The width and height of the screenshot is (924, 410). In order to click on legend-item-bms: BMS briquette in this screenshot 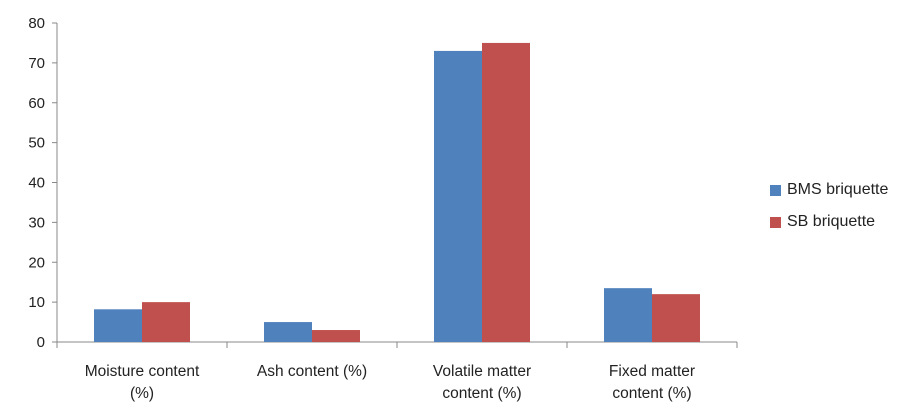, I will do `click(829, 190)`.